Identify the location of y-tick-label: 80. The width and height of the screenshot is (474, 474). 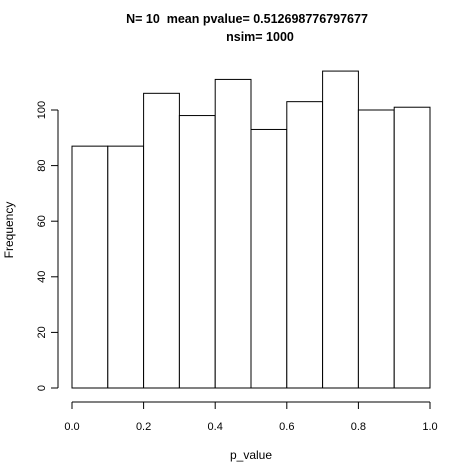
(42, 165).